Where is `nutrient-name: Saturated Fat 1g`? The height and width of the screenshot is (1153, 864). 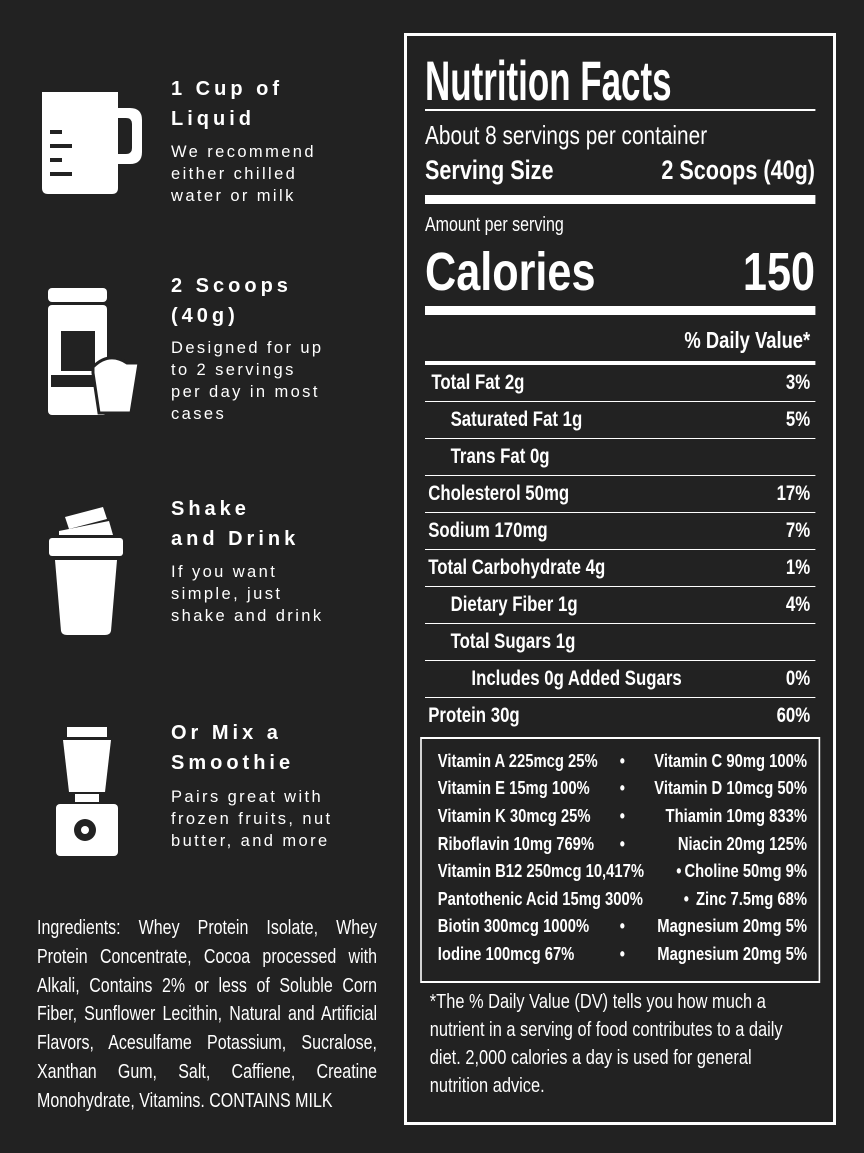
nutrient-name: Saturated Fat 1g is located at coordinates (516, 419).